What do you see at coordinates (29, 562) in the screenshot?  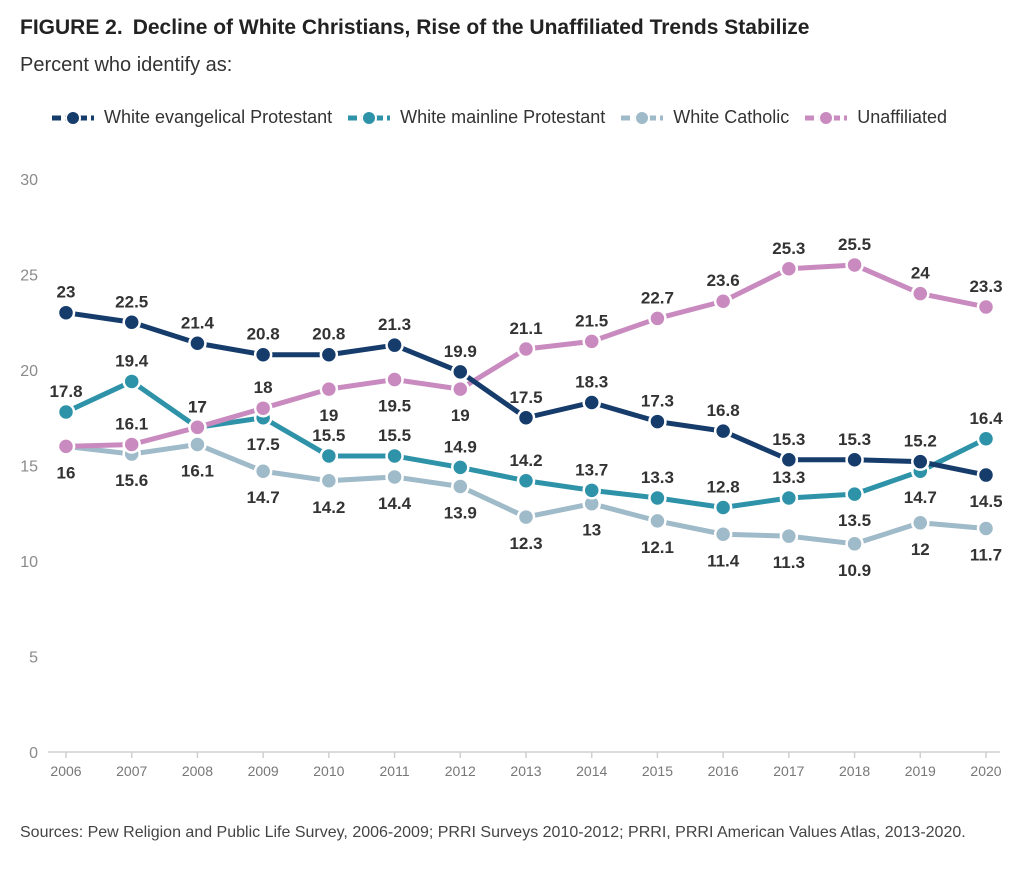 I see `y-tick-label: 10` at bounding box center [29, 562].